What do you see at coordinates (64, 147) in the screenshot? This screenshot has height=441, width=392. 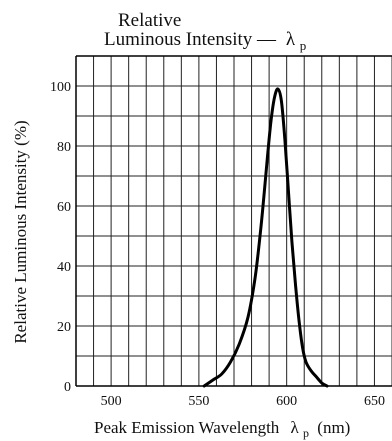 I see `y-tick-label: 80` at bounding box center [64, 147].